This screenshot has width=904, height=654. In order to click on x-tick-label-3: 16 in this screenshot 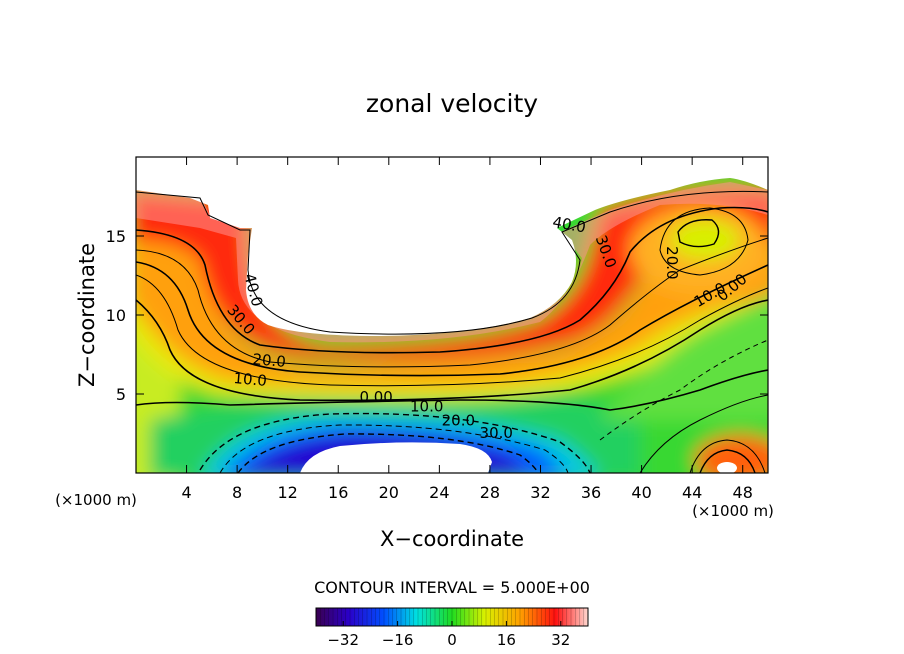, I will do `click(338, 492)`.